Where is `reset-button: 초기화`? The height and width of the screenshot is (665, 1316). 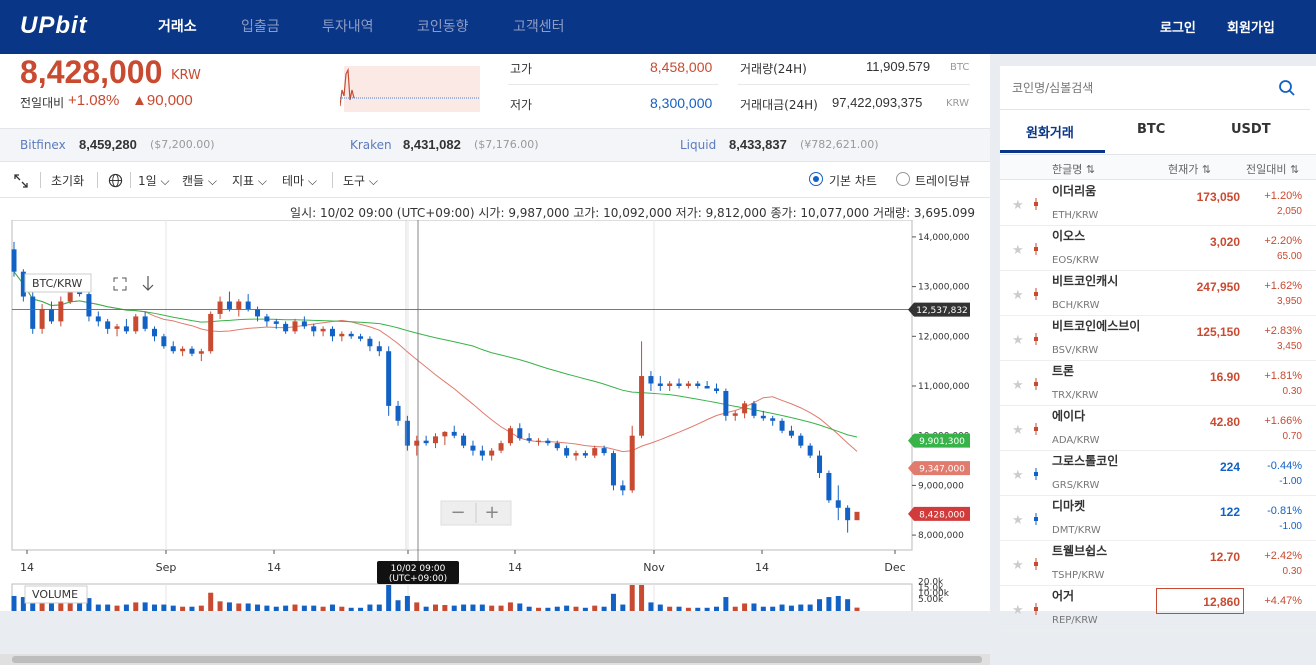
reset-button: 초기화 is located at coordinates (68, 181).